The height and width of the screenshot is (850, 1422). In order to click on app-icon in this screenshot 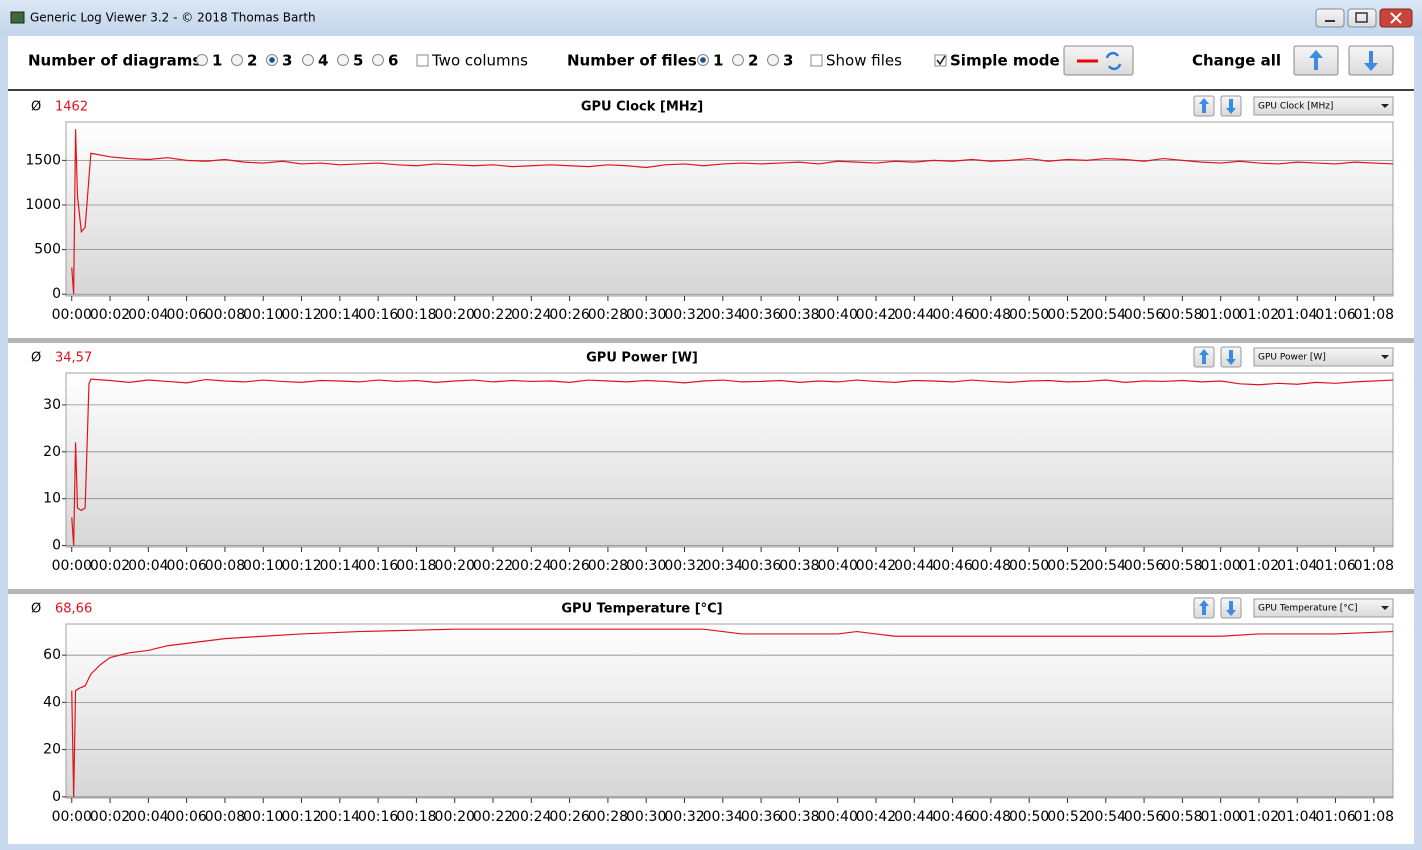, I will do `click(17, 17)`.